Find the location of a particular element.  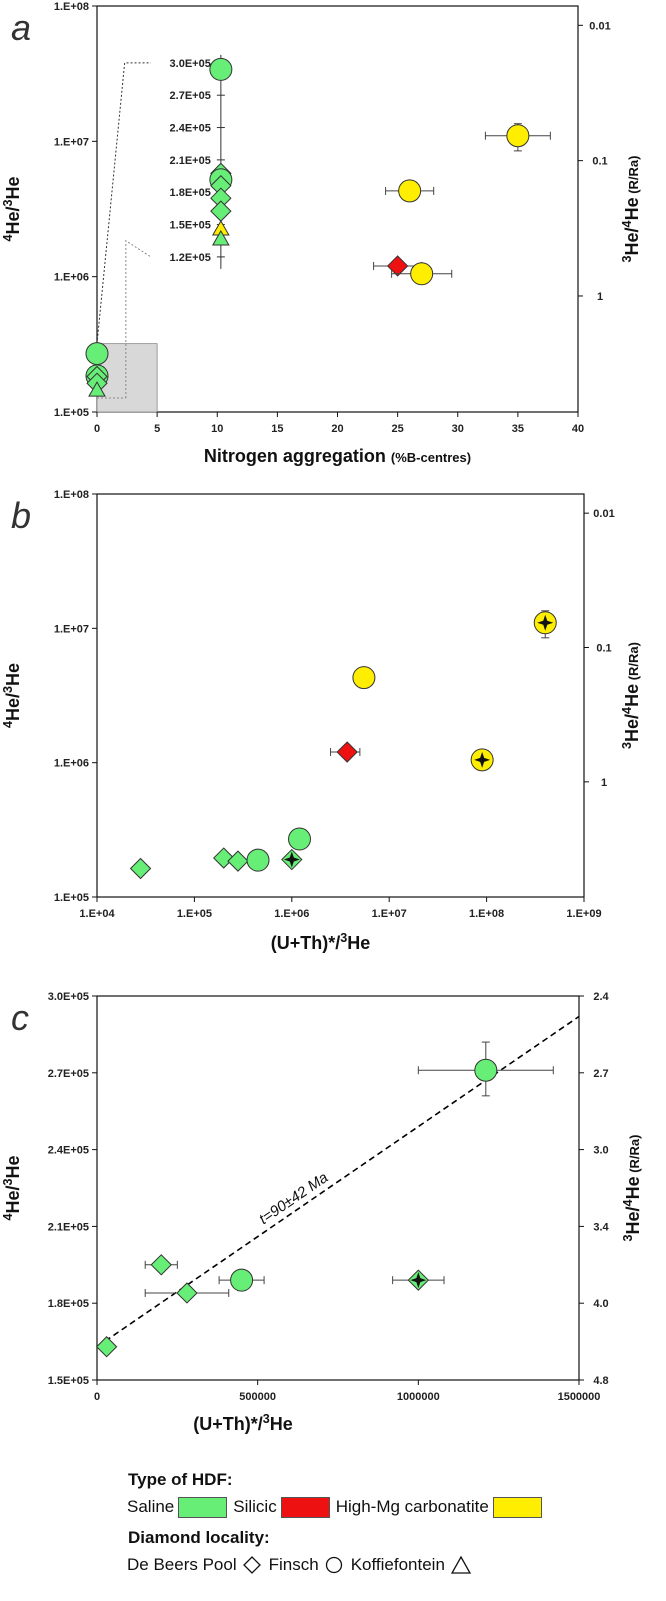

panel-b-y2-tick-label: 0.01 is located at coordinates (603, 514).